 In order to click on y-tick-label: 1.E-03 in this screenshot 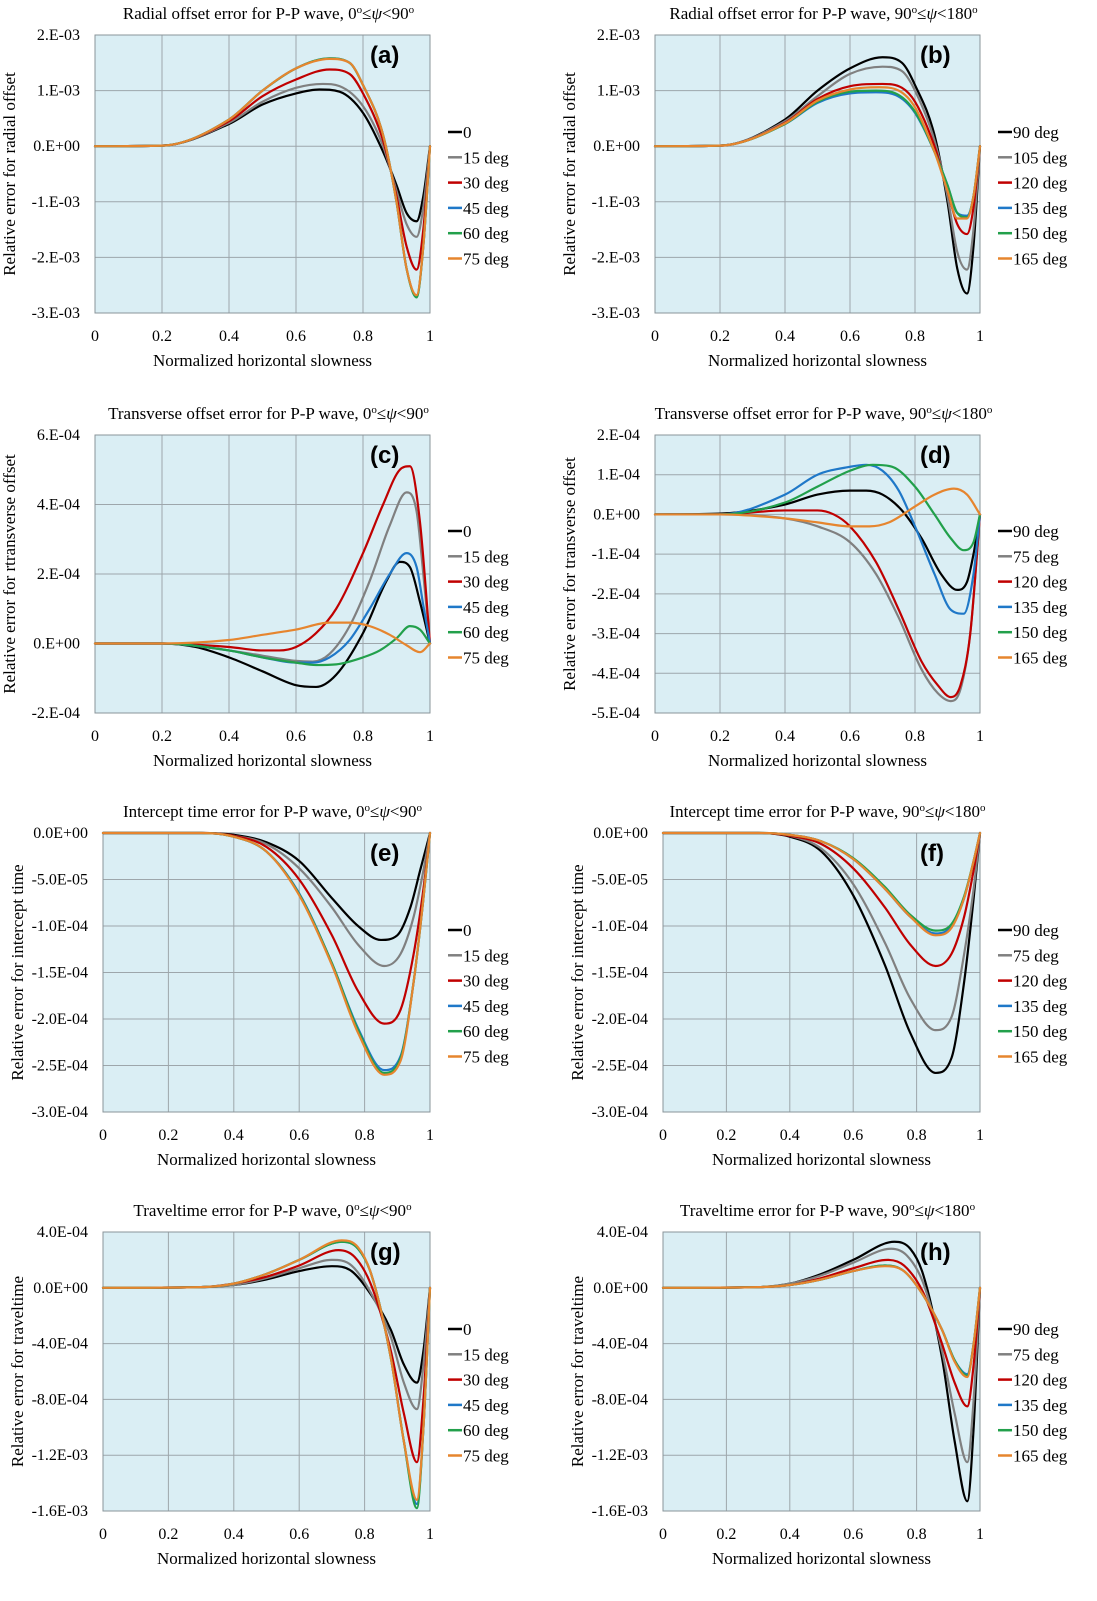, I will do `click(58, 91)`.